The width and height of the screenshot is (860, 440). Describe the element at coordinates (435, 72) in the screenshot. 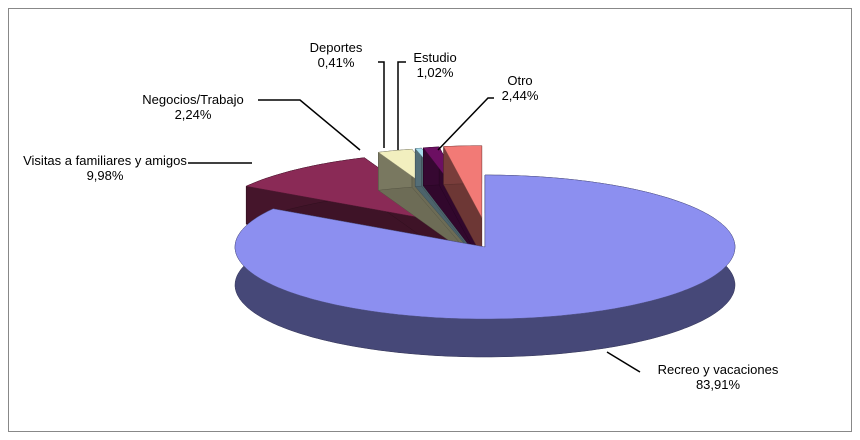

I see `value-label: 1,02%` at that location.